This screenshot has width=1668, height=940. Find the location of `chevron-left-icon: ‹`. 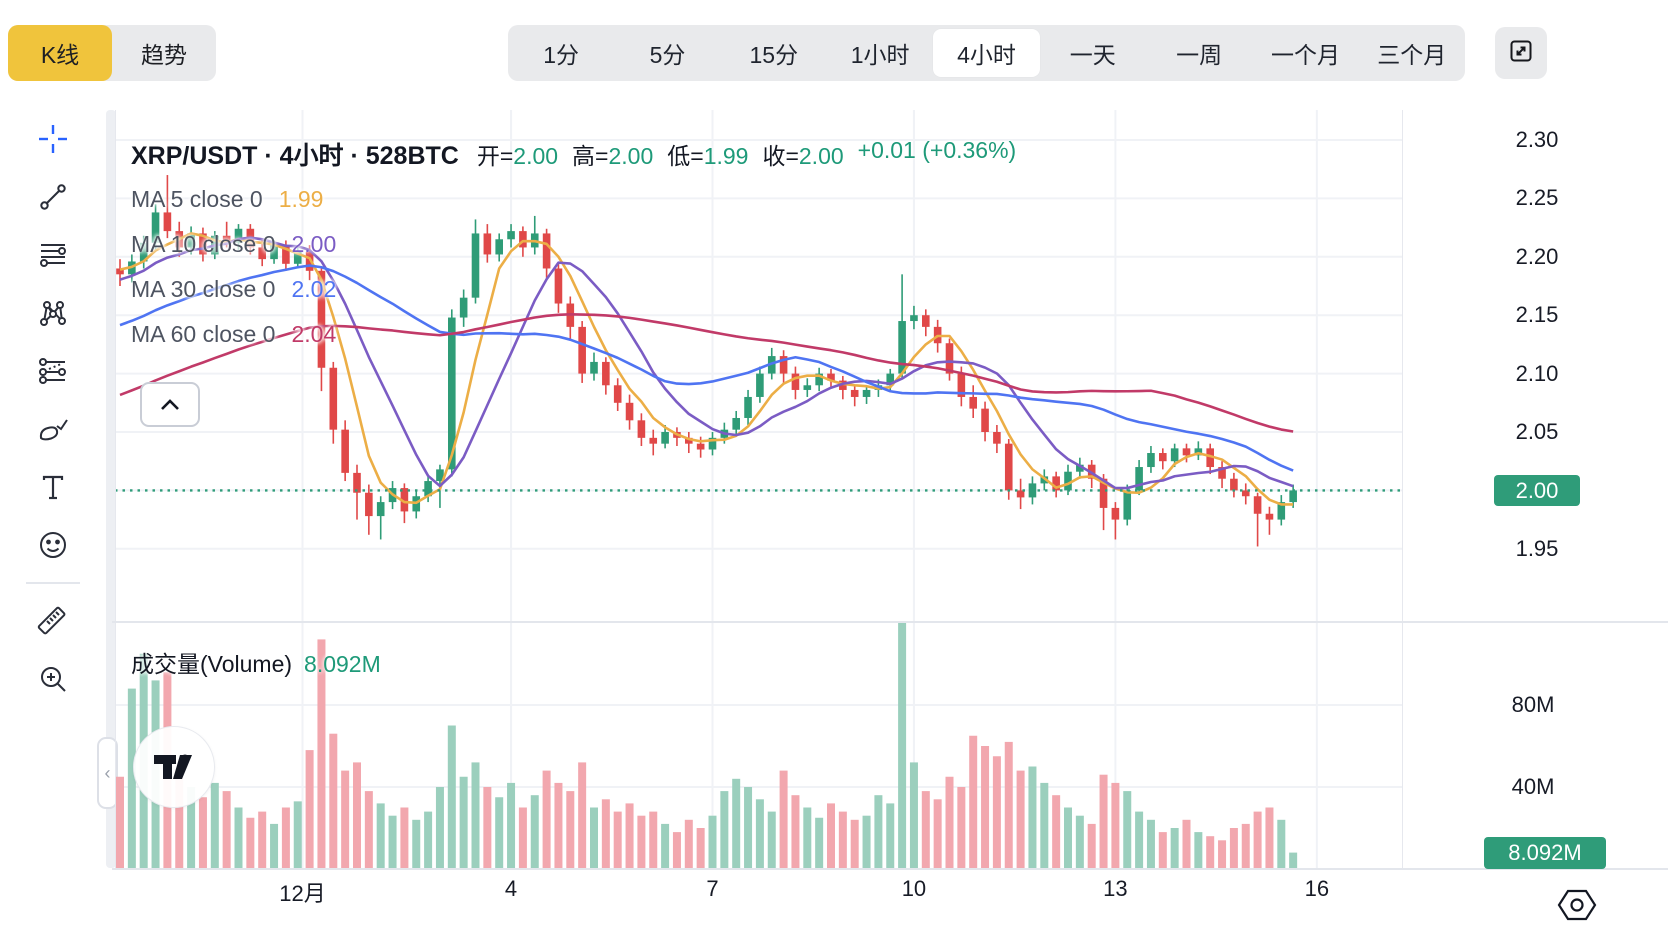

chevron-left-icon: ‹ is located at coordinates (107, 772).